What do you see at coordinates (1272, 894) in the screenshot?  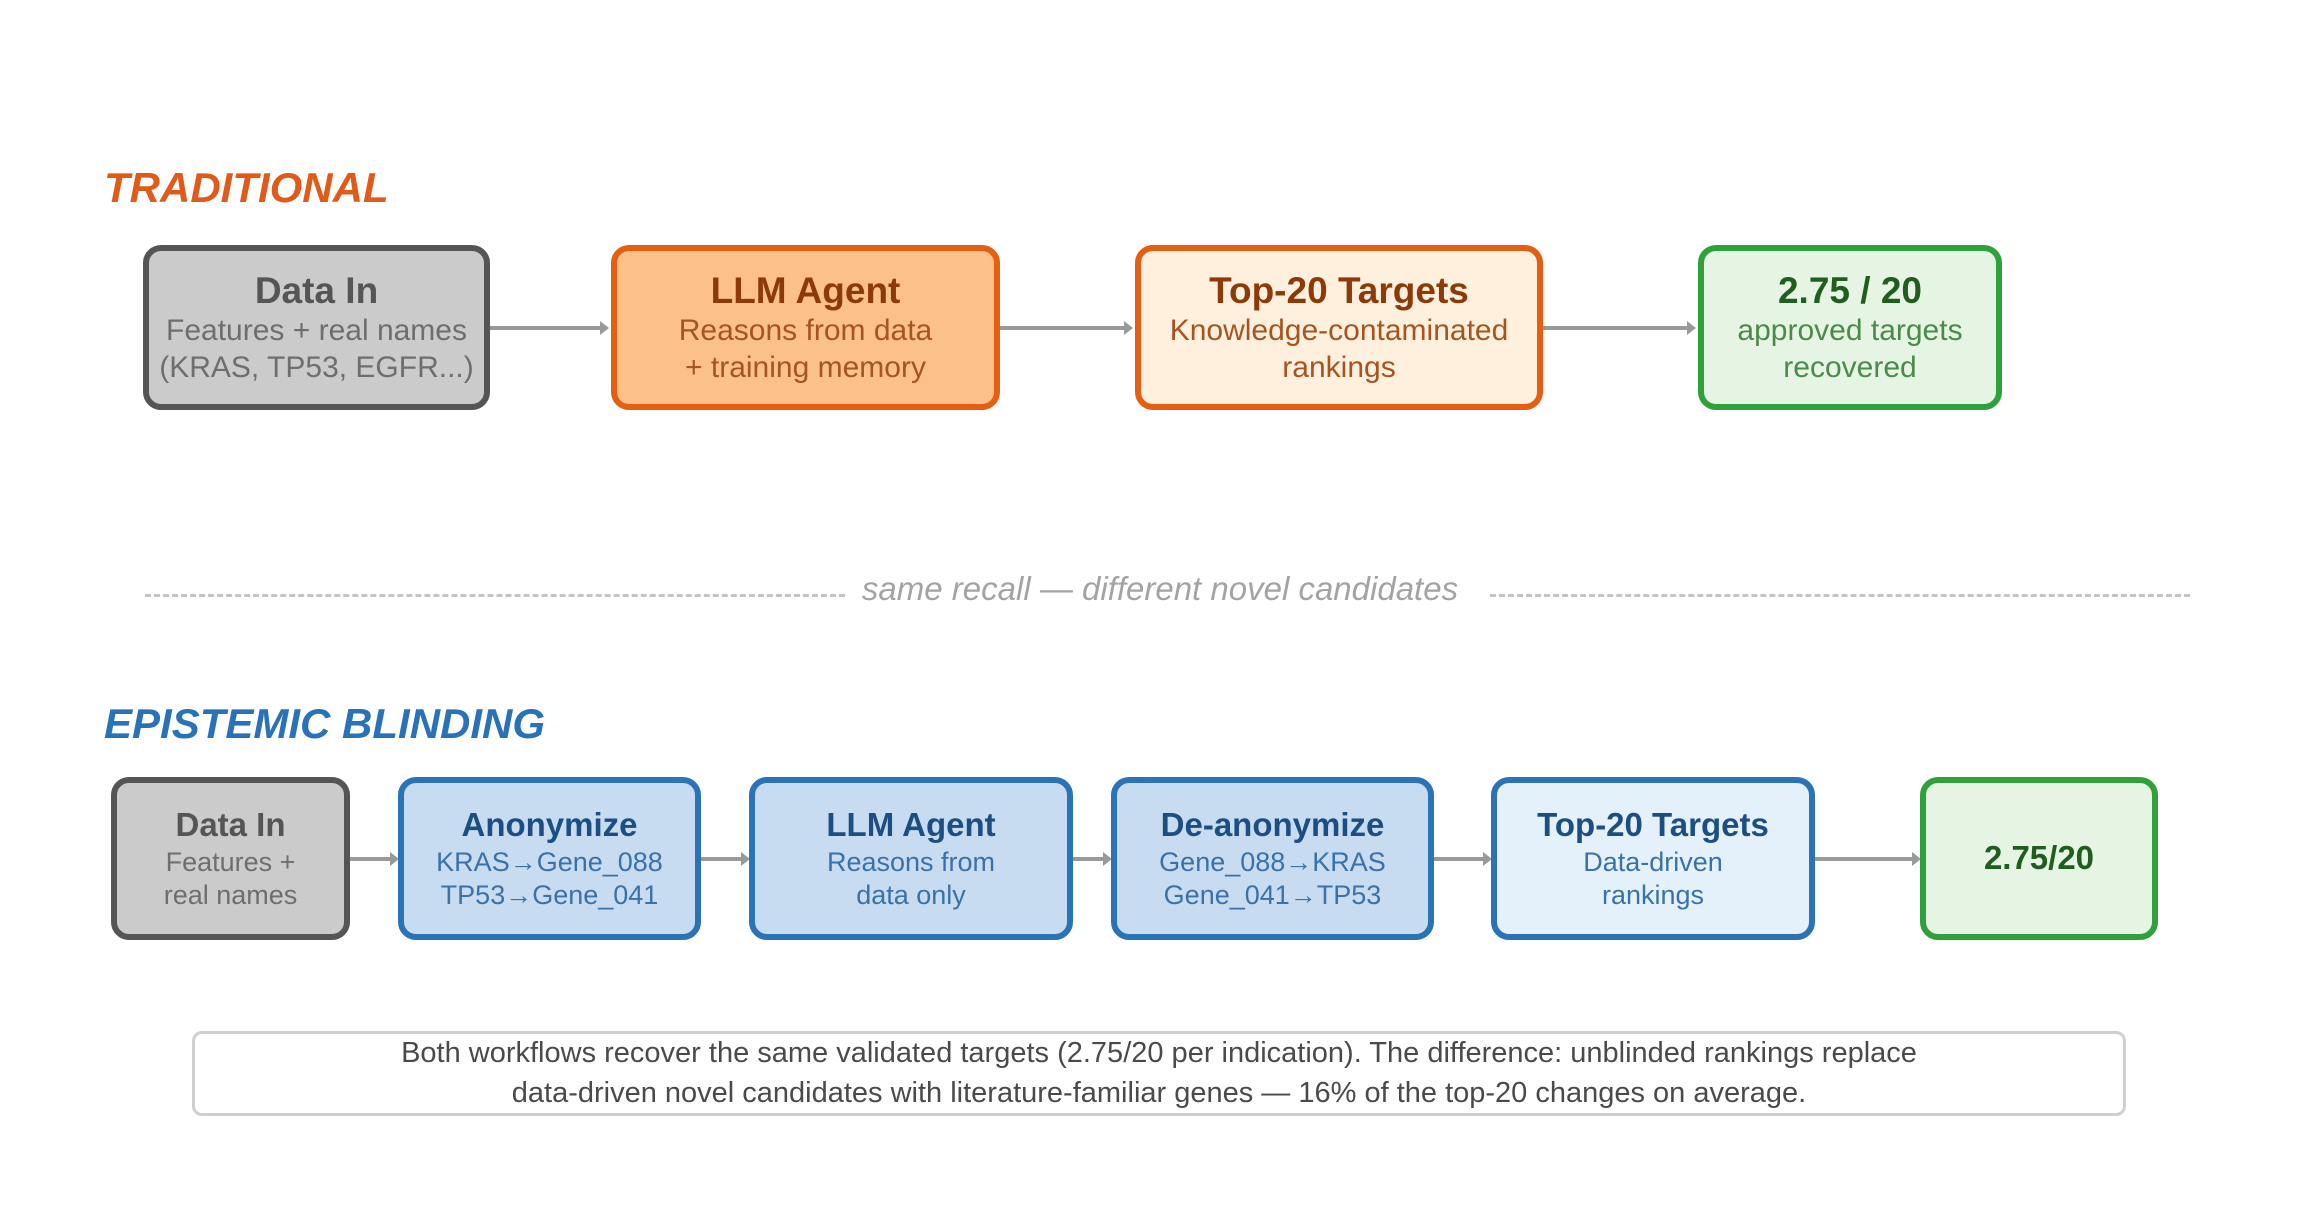 I see `blind-deanonymize-line: Gene_041→TP53` at bounding box center [1272, 894].